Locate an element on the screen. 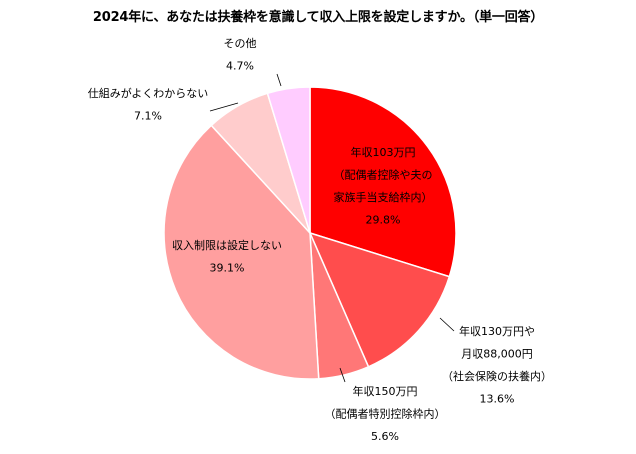 The height and width of the screenshot is (454, 636). slice-category-label-0-2: 家族手当支給枠内） is located at coordinates (383, 197).